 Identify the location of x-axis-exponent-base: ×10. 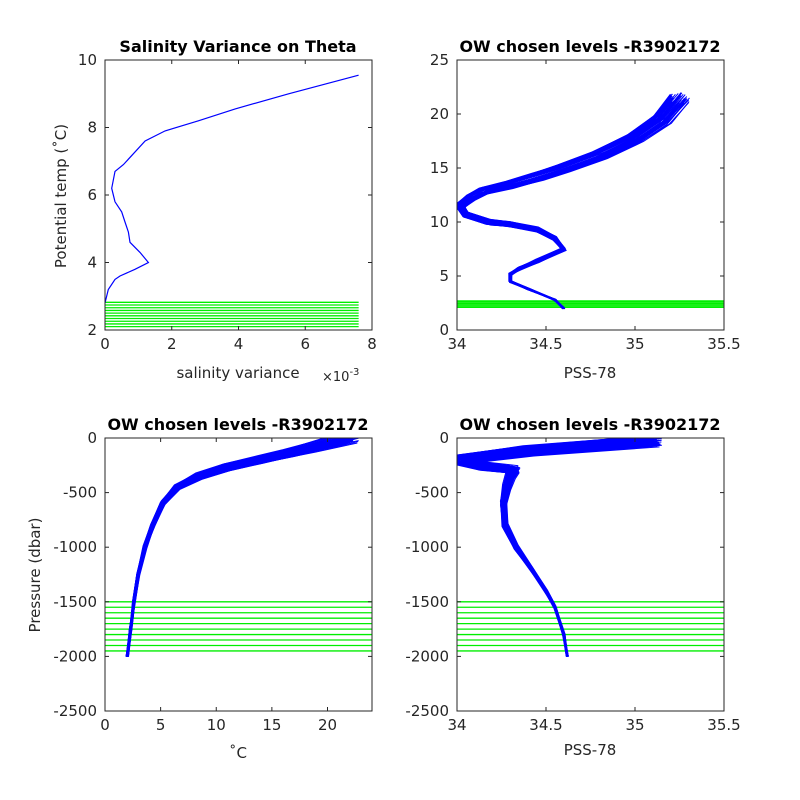
(335, 377).